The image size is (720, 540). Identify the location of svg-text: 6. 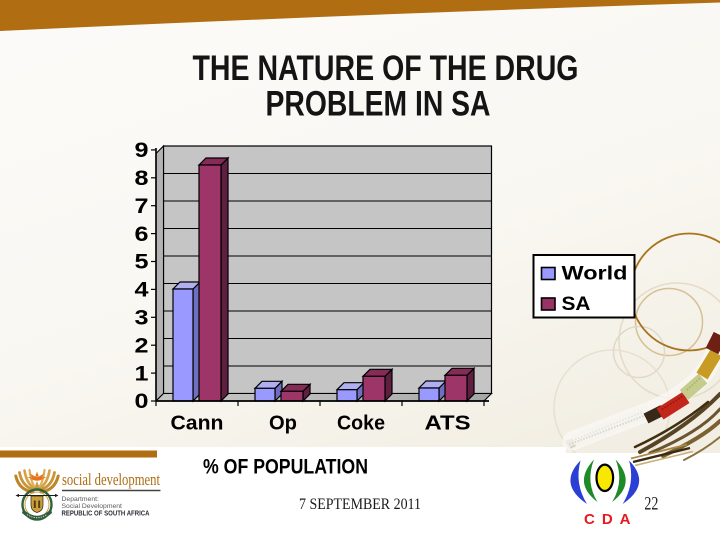
(142, 234).